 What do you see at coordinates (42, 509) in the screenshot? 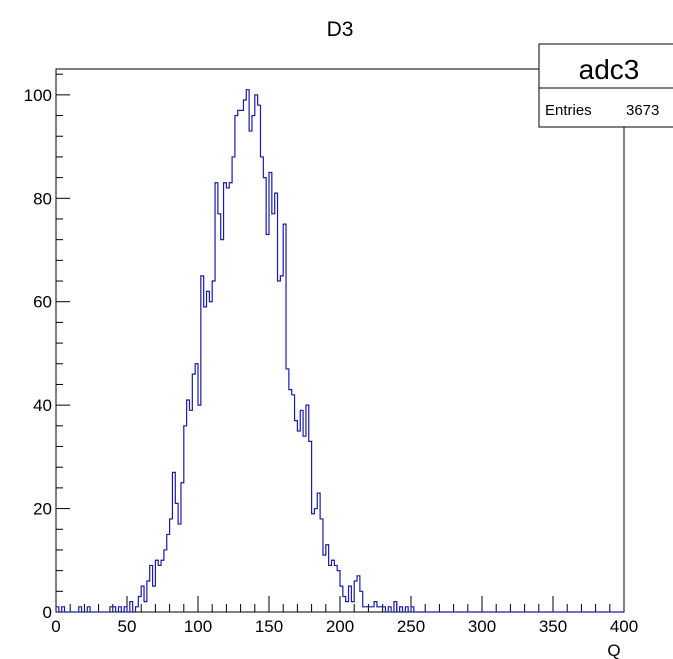
I see `y-tick-label: 20` at bounding box center [42, 509].